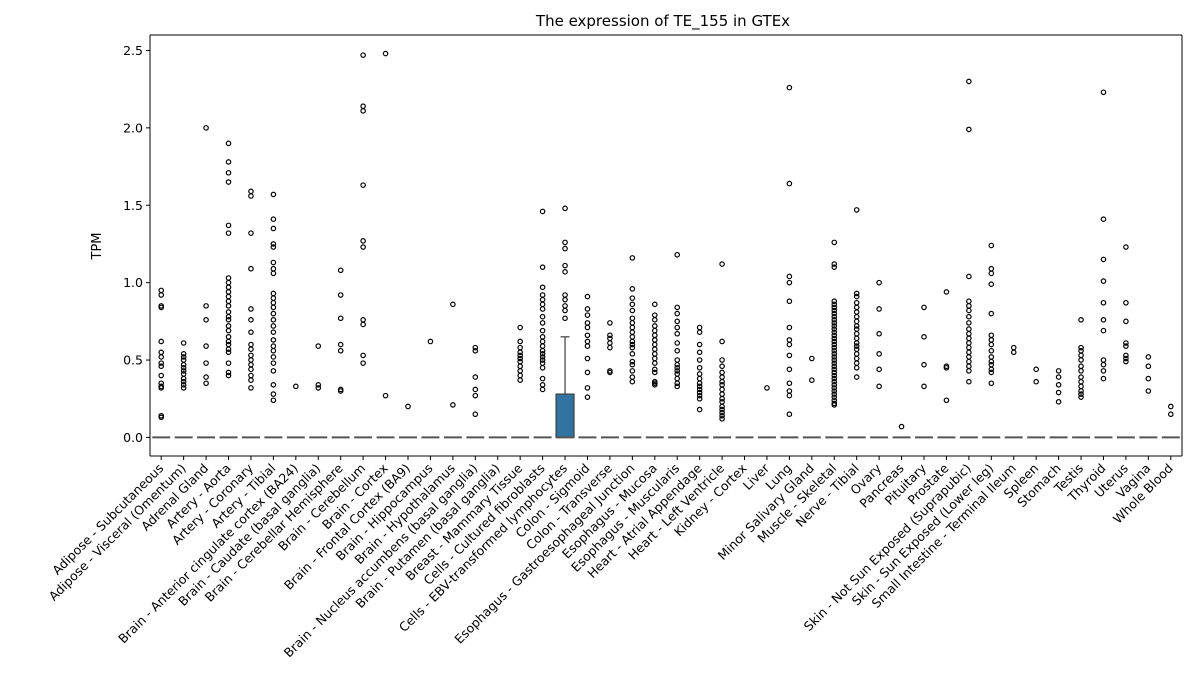 The height and width of the screenshot is (700, 1200). I want to click on y-tick-label: 1.0, so click(133, 282).